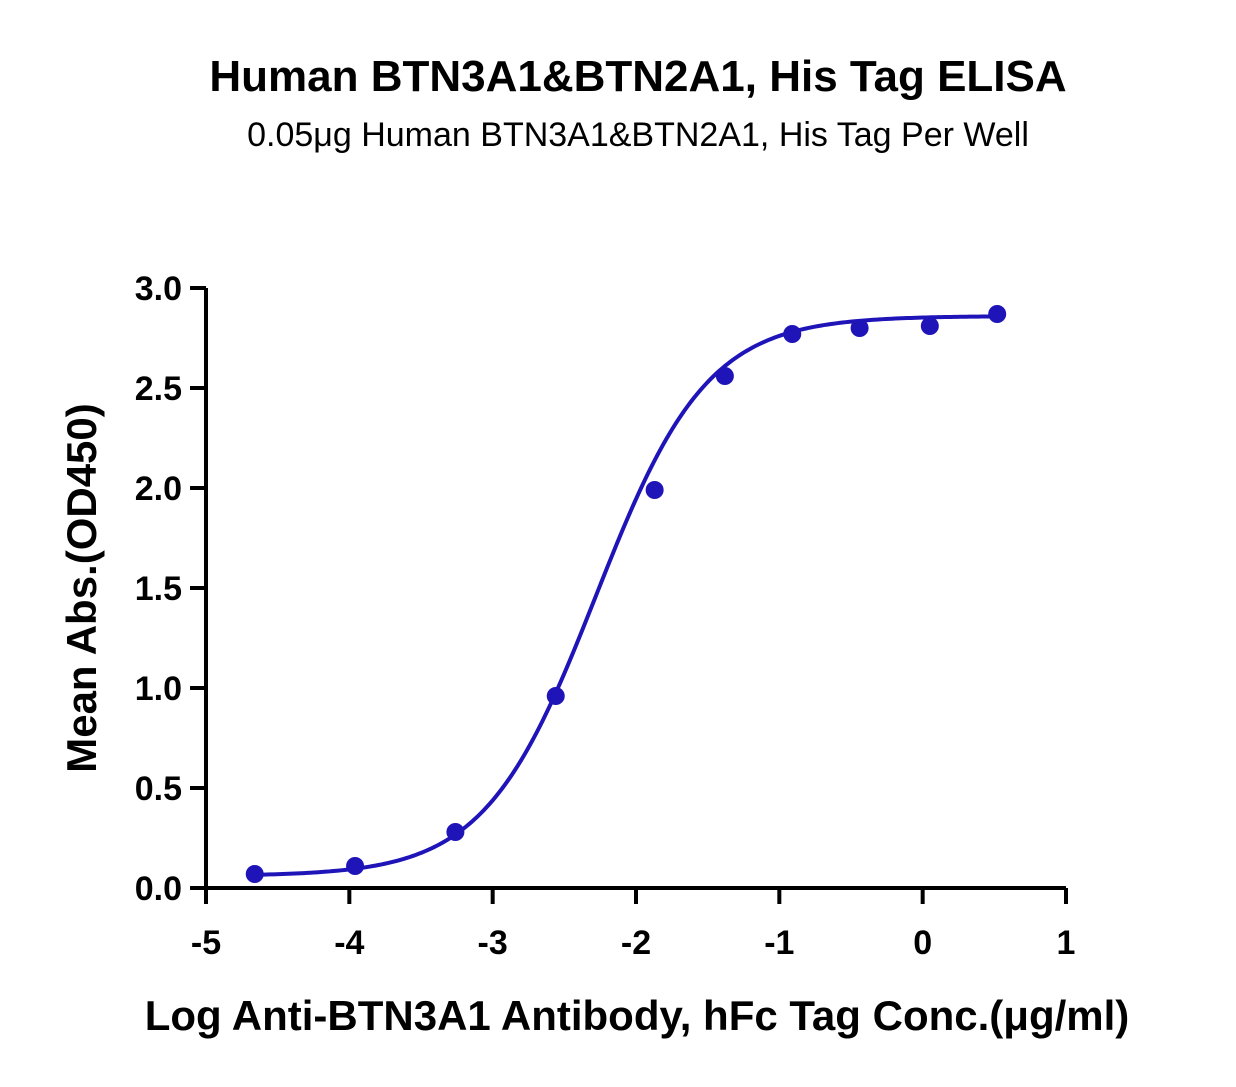 Image resolution: width=1236 pixels, height=1087 pixels. What do you see at coordinates (493, 943) in the screenshot?
I see `x-tick-label: -3` at bounding box center [493, 943].